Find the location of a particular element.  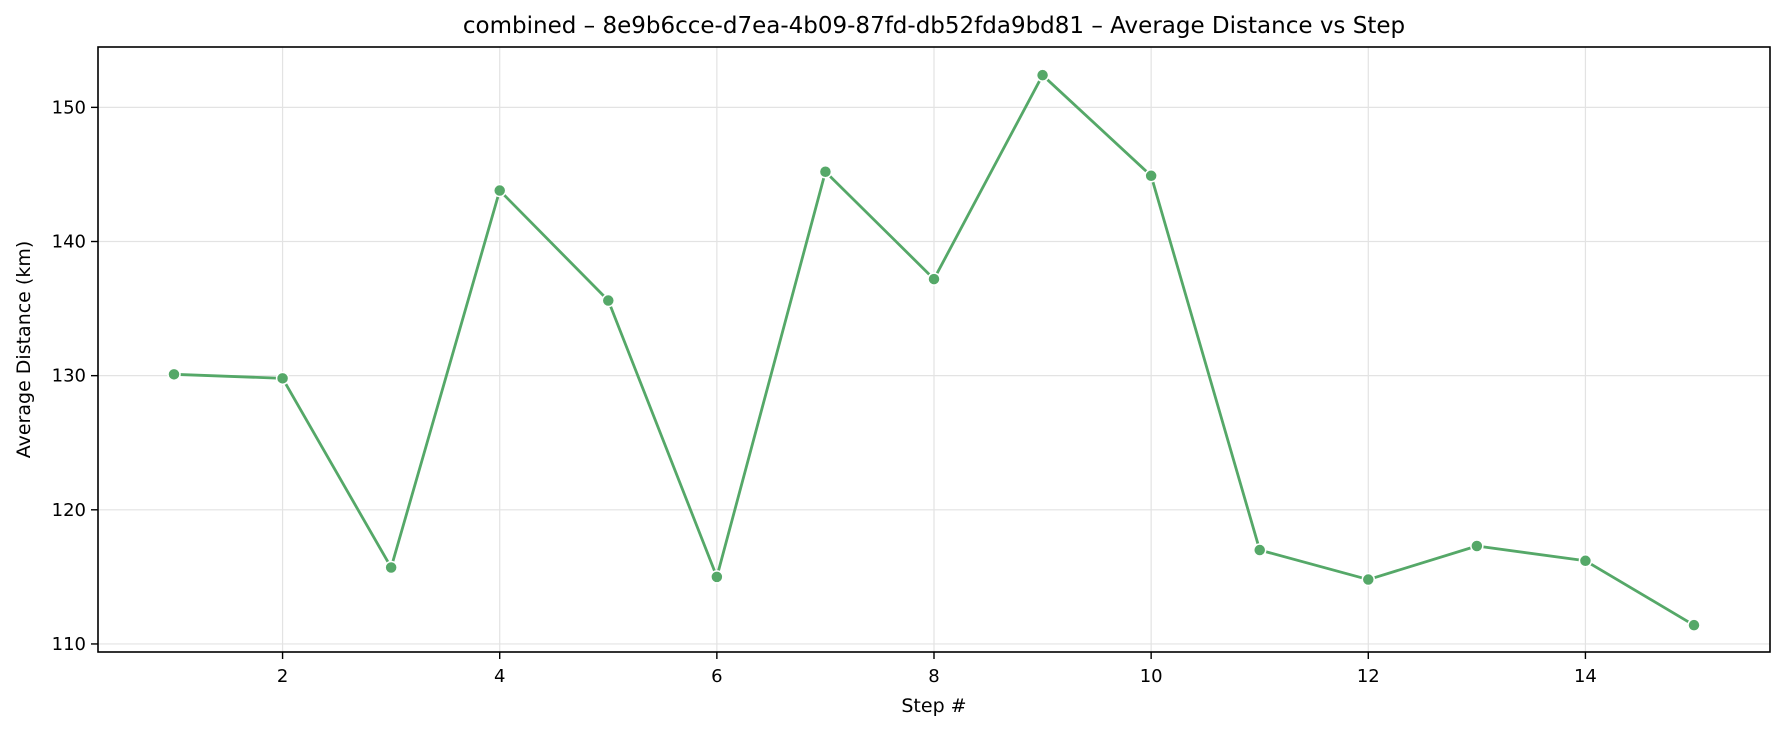

x-tick-label: 10 is located at coordinates (1151, 676).